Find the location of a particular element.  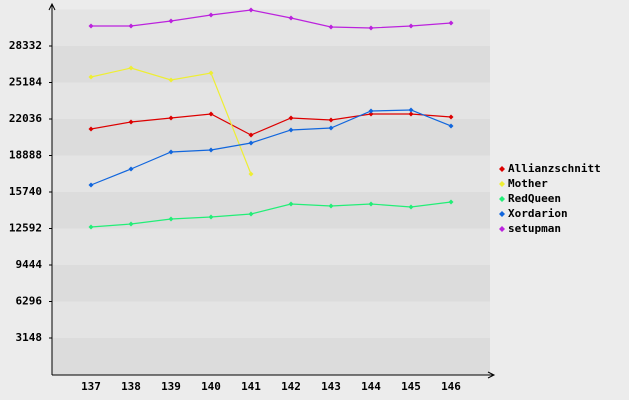

legend-label: RedQueen is located at coordinates (534, 198).